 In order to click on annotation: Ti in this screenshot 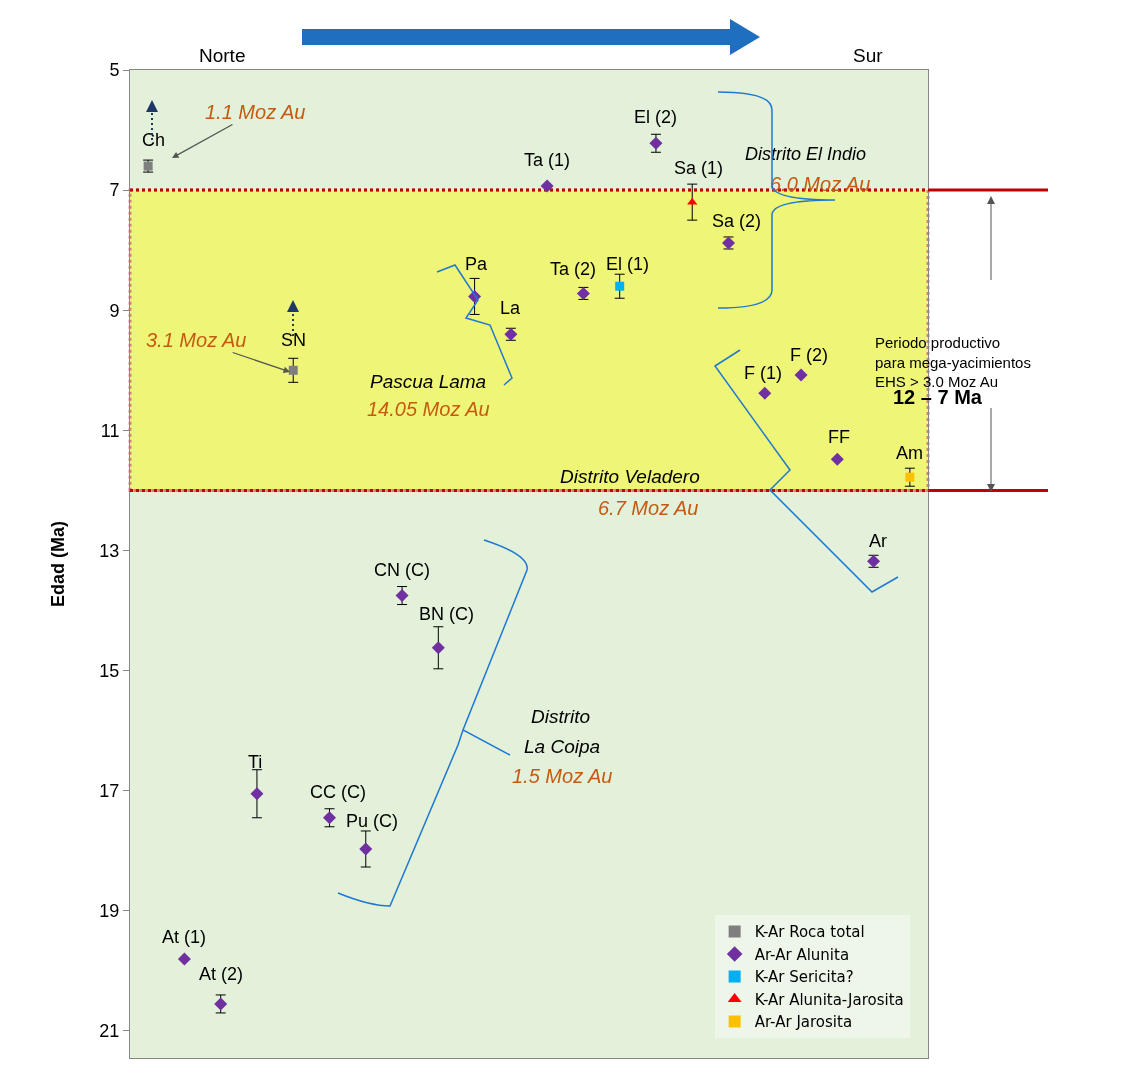, I will do `click(255, 762)`.